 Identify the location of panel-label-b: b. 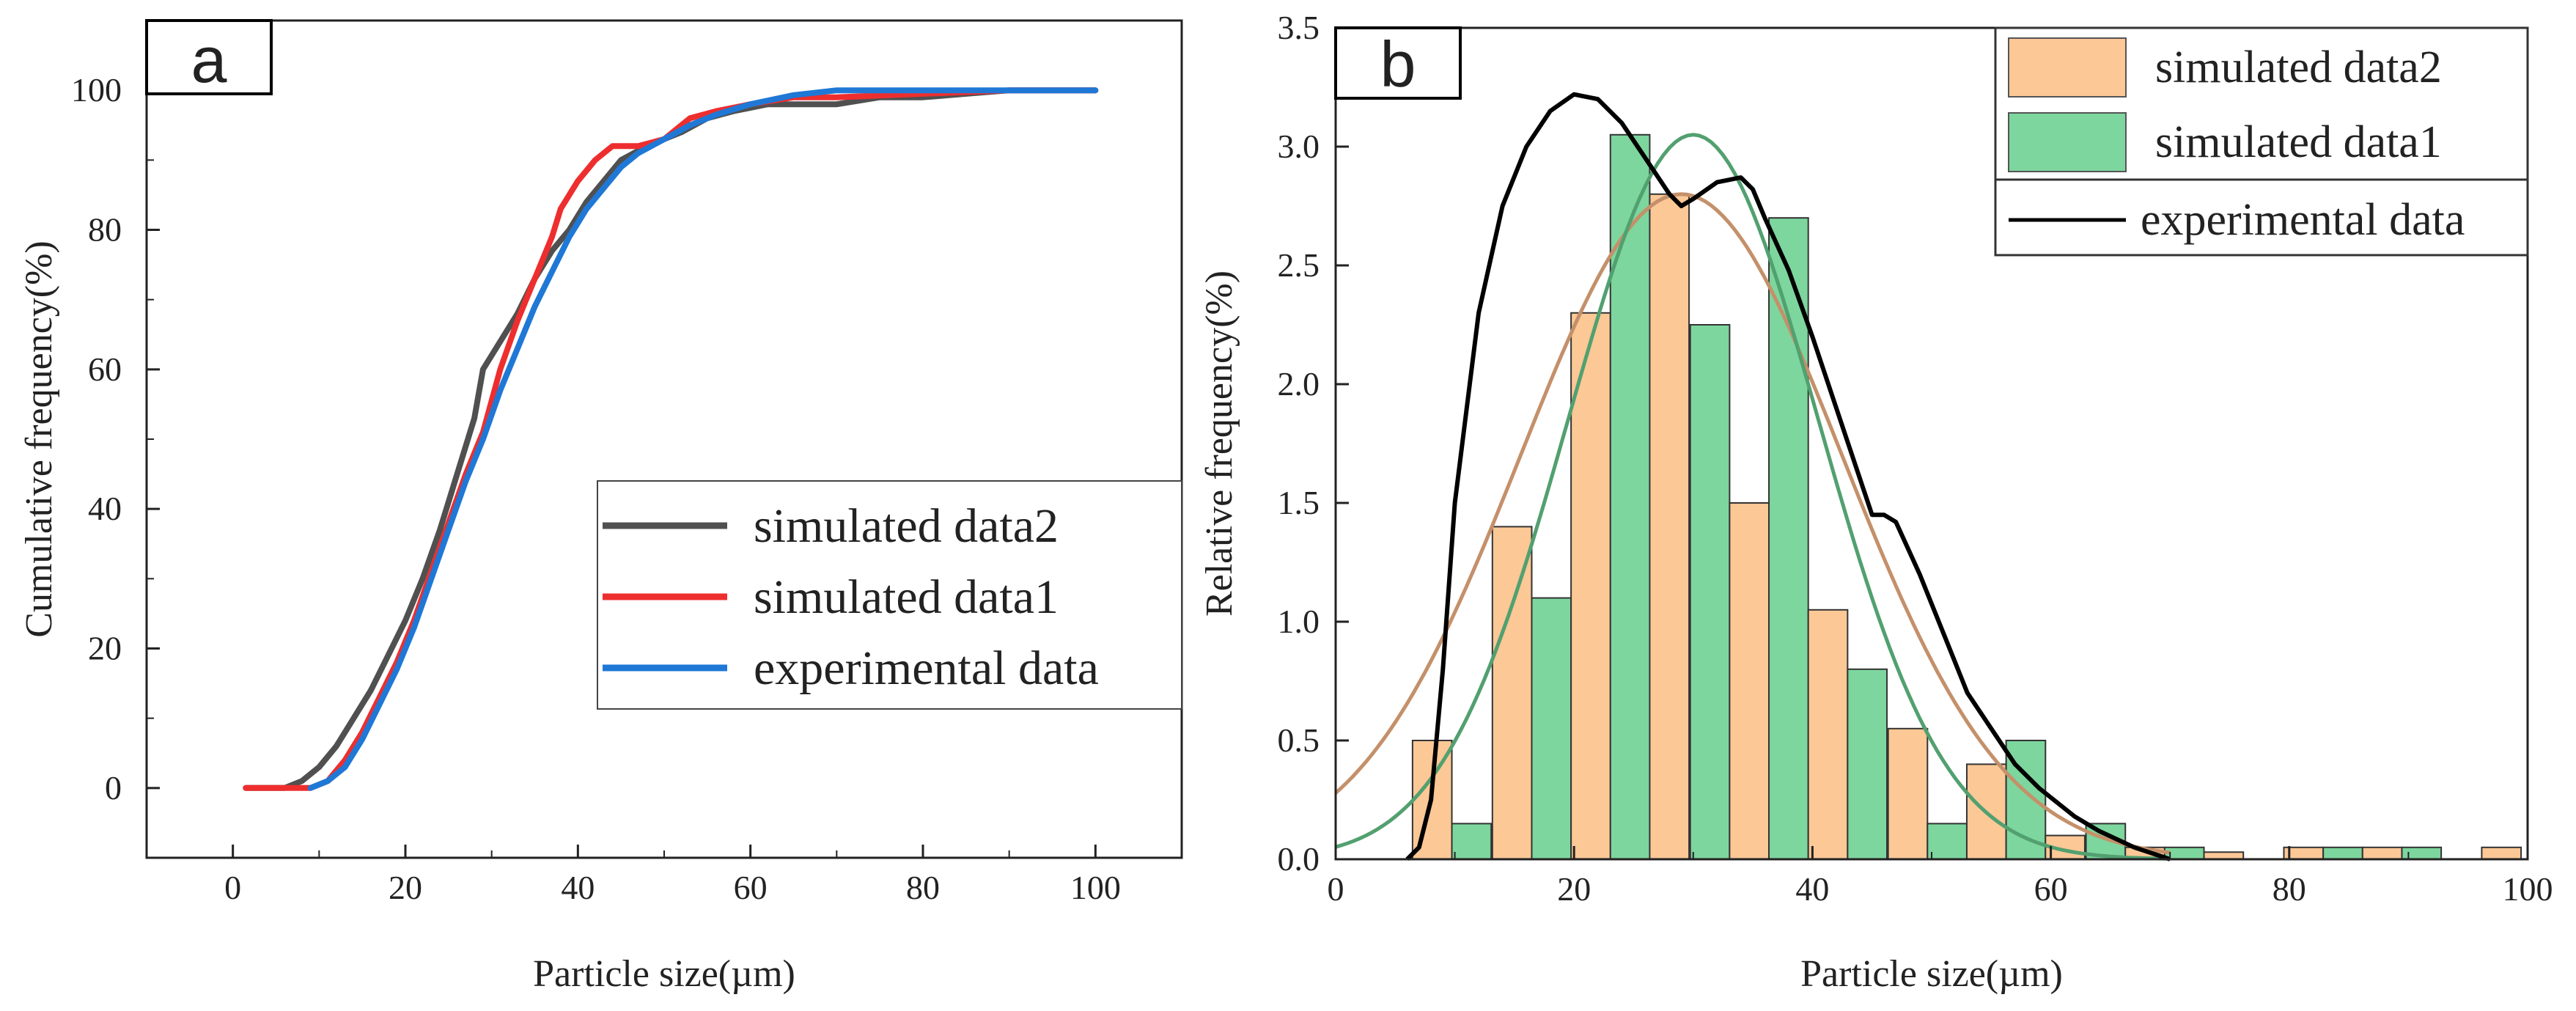
(1398, 64).